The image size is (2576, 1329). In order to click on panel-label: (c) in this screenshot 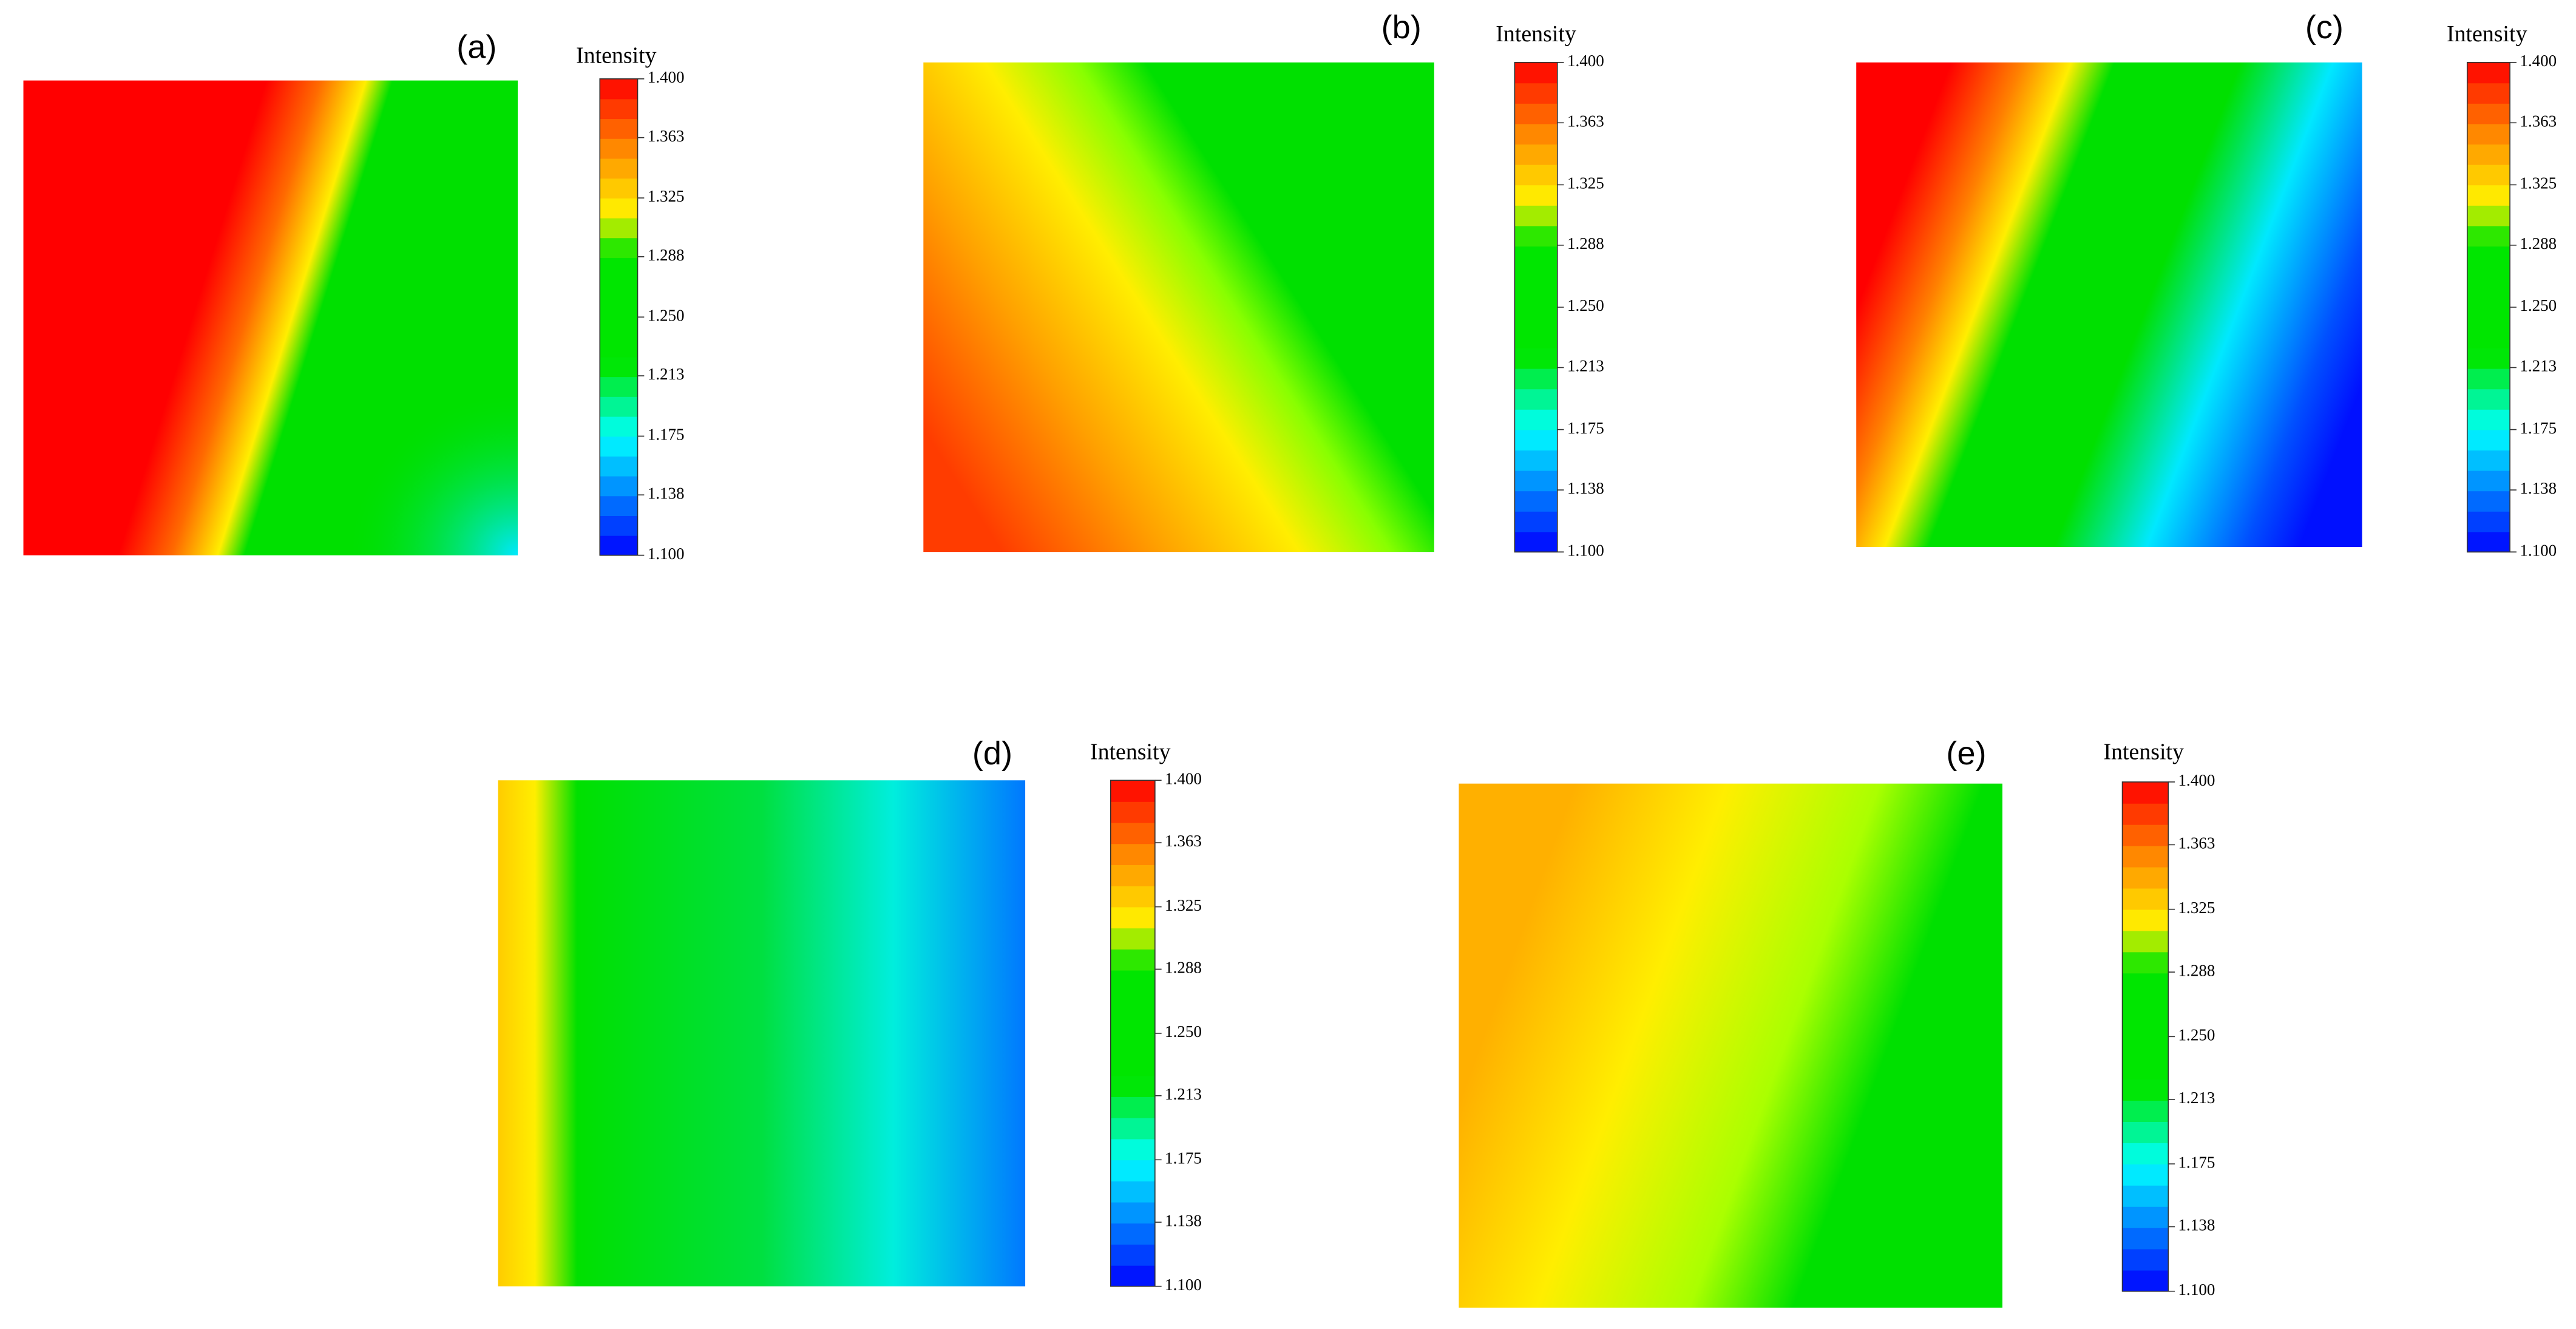, I will do `click(2324, 27)`.